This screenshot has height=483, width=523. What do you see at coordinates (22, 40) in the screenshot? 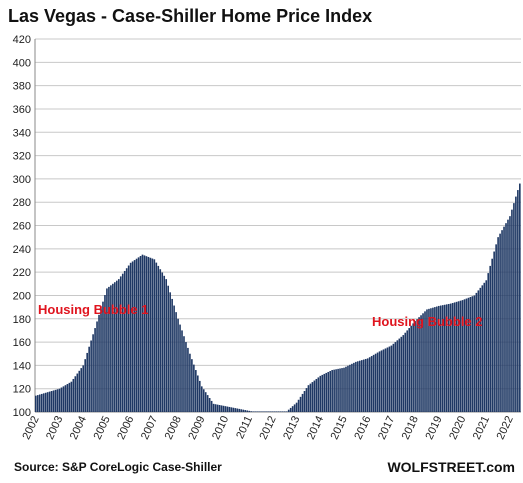
I see `y-tick-label: 420` at bounding box center [22, 40].